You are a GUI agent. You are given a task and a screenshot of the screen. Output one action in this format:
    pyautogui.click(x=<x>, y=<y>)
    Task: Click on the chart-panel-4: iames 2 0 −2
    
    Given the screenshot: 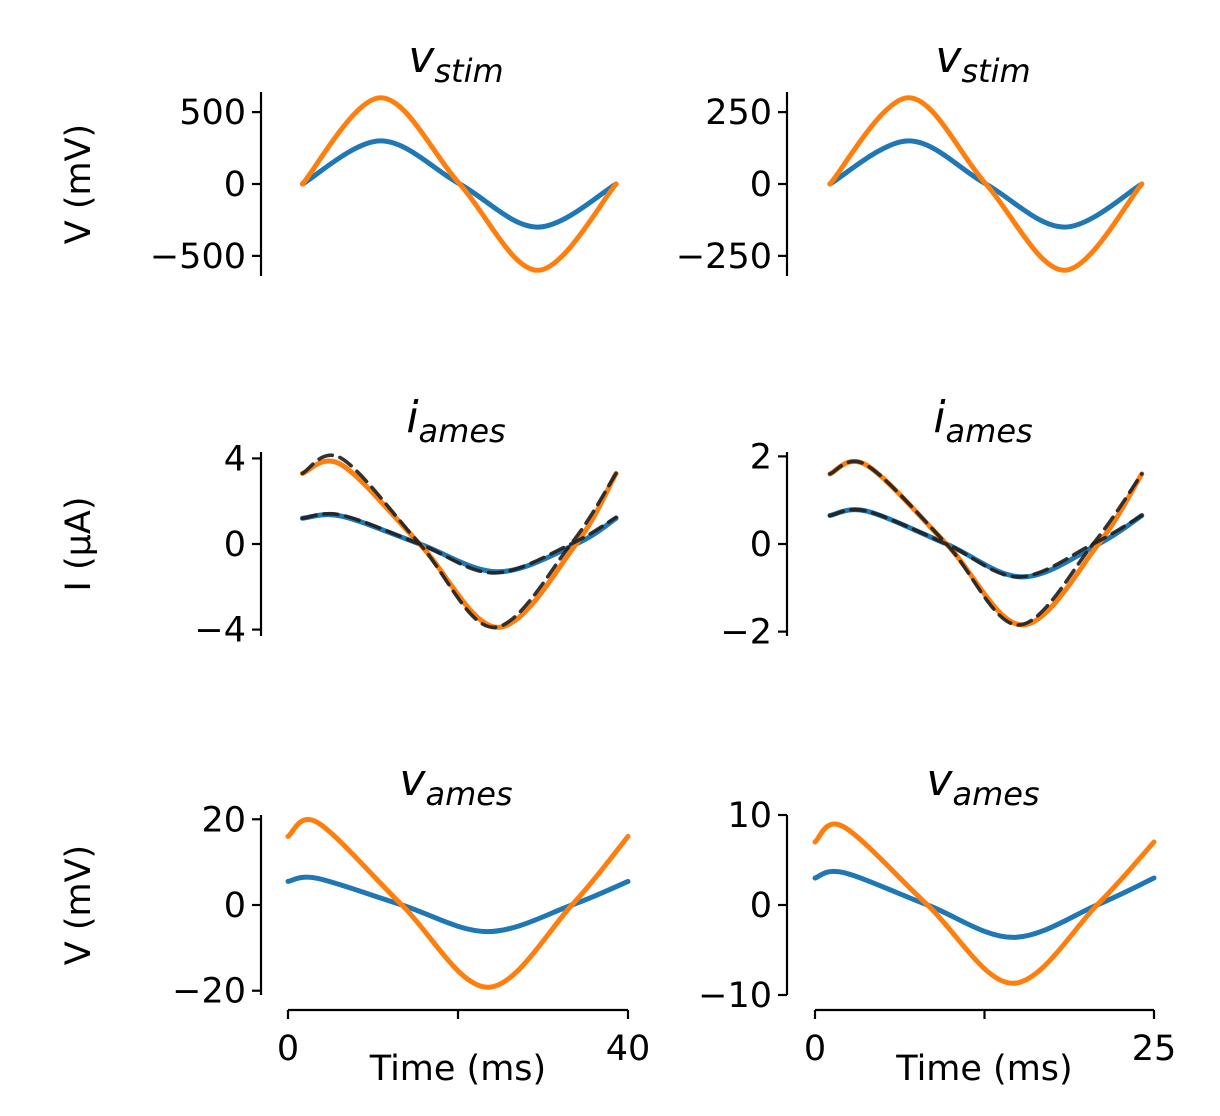 What is the action you would take?
    pyautogui.click(x=932, y=522)
    